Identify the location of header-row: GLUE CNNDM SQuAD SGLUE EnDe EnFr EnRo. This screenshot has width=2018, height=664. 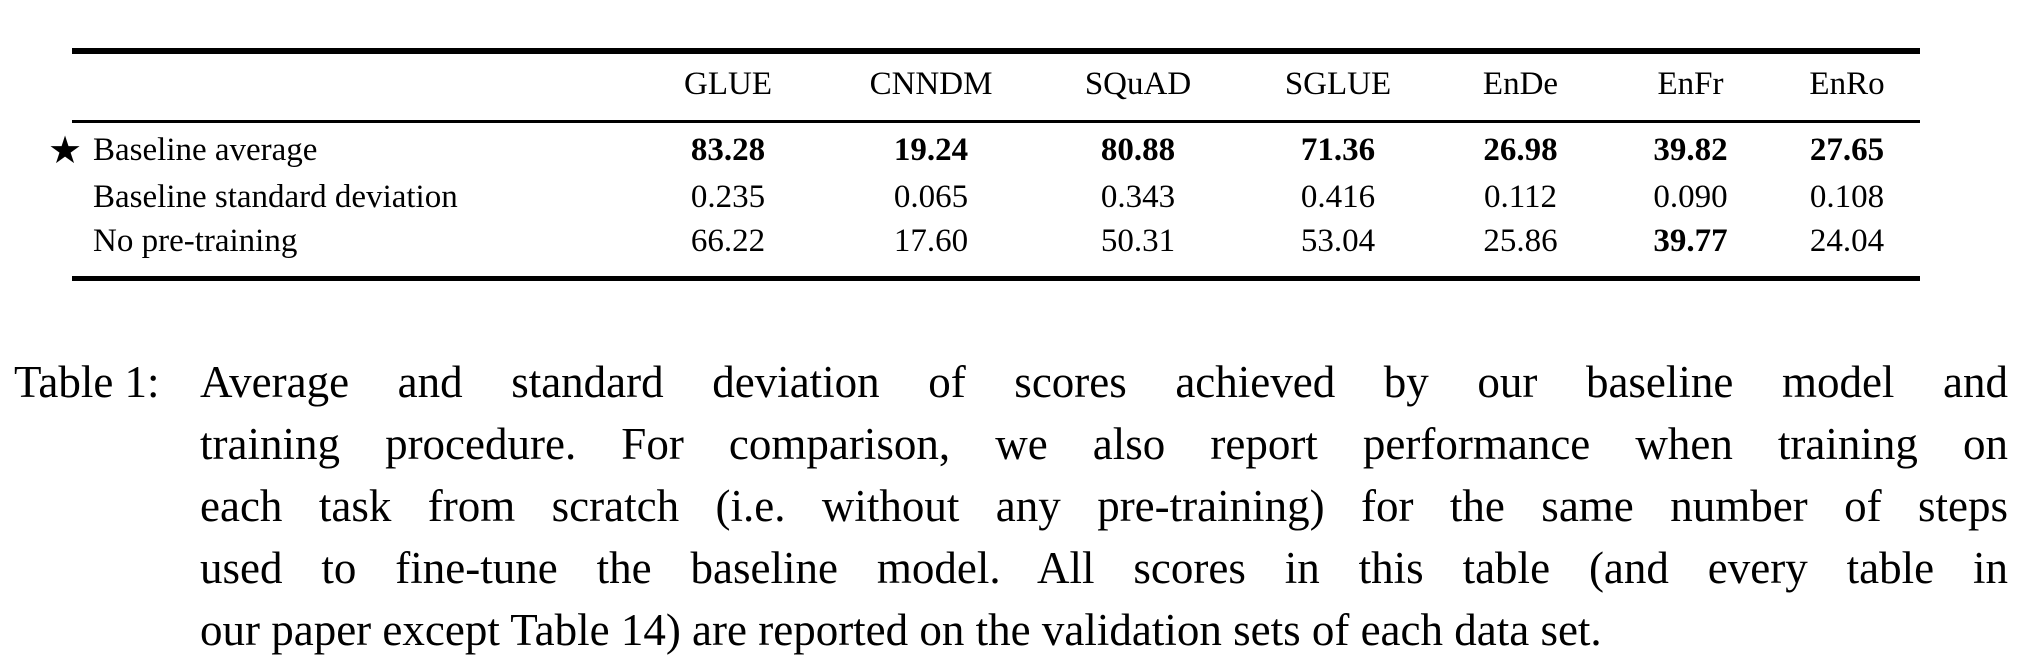
(996, 87).